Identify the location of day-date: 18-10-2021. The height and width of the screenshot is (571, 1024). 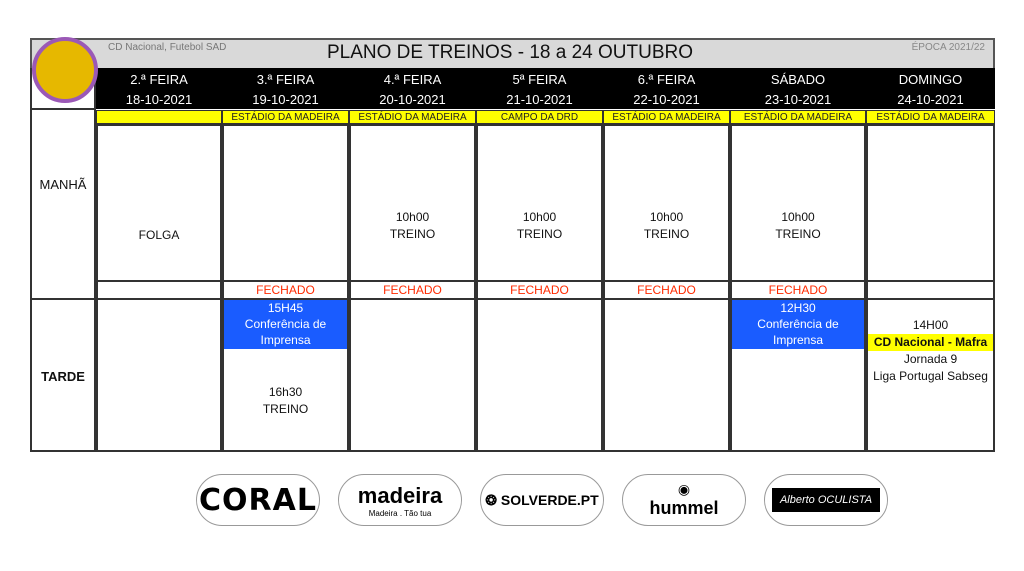
(159, 99).